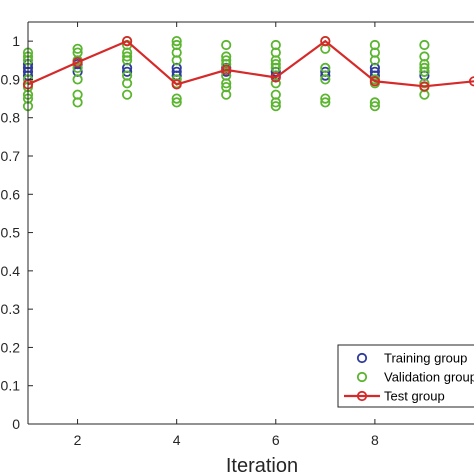 The height and width of the screenshot is (474, 474). Describe the element at coordinates (375, 440) in the screenshot. I see `x-tick-label: 8` at that location.